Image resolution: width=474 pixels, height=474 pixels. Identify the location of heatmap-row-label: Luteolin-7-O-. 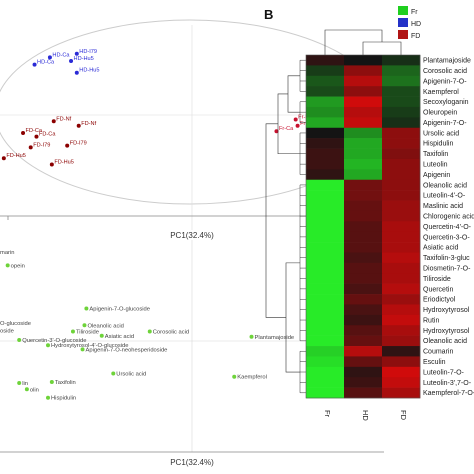
(444, 372).